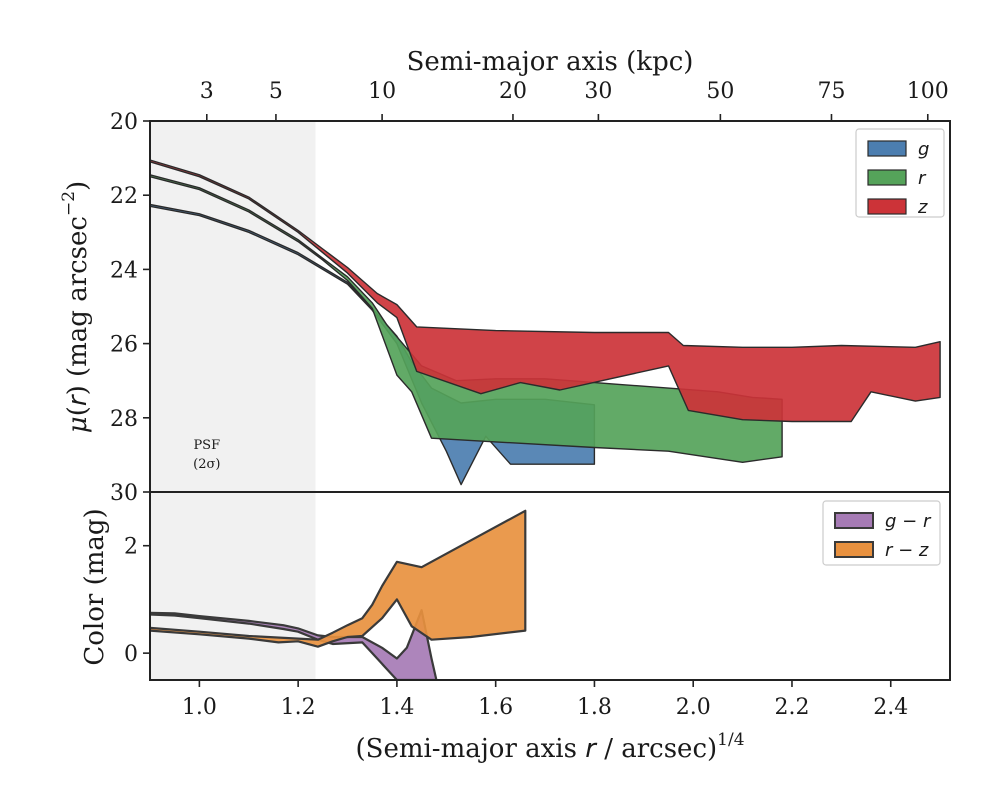 The width and height of the screenshot is (1000, 800). Describe the element at coordinates (131, 547) in the screenshot. I see `lower-y-tick-label: 2` at that location.